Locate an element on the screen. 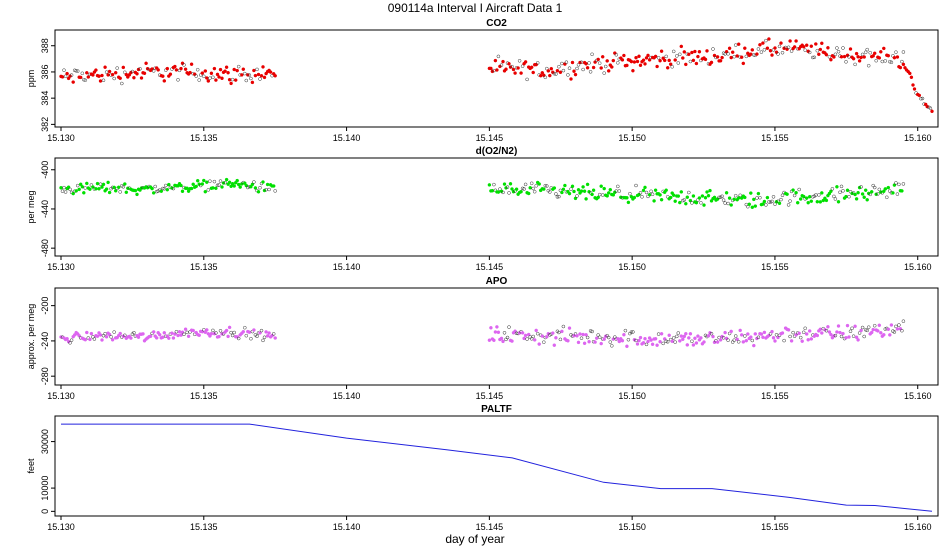 This screenshot has height=550, width=950. x-tick-label: 15.155 is located at coordinates (775, 138).